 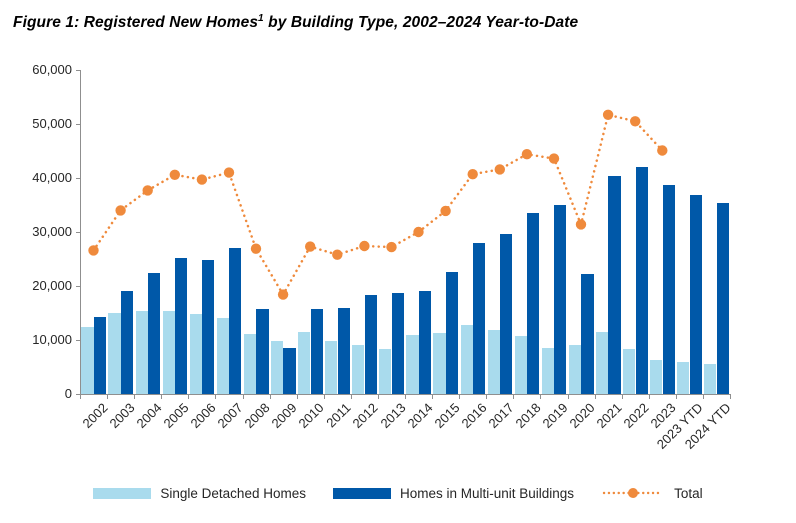 What do you see at coordinates (361, 493) in the screenshot?
I see `legend-swatch-multi-unit` at bounding box center [361, 493].